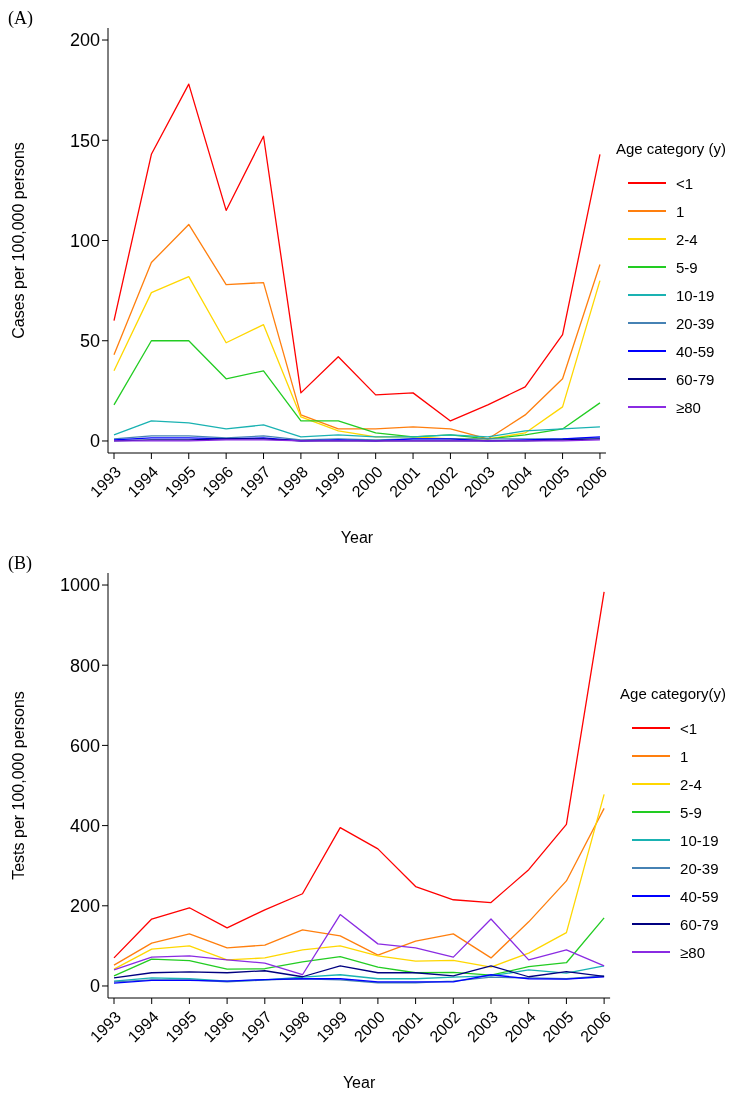 The width and height of the screenshot is (744, 1111). What do you see at coordinates (89, 341) in the screenshot?
I see `y-tick-label: 50` at bounding box center [89, 341].